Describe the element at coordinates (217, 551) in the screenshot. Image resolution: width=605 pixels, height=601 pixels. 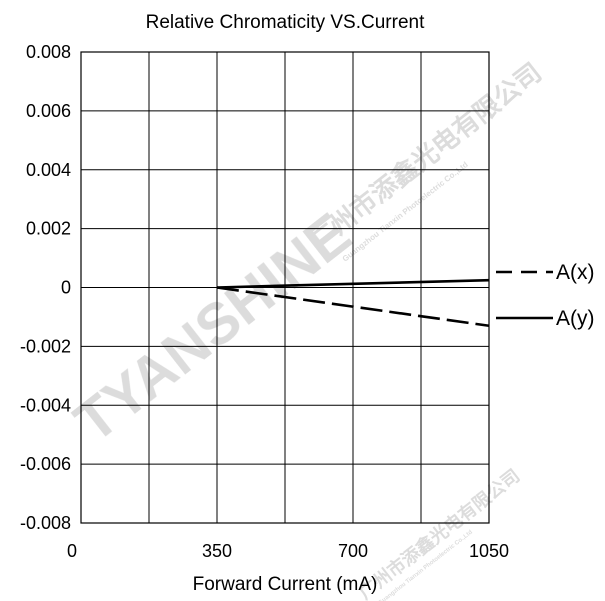
I see `x-tick-label: 350` at that location.